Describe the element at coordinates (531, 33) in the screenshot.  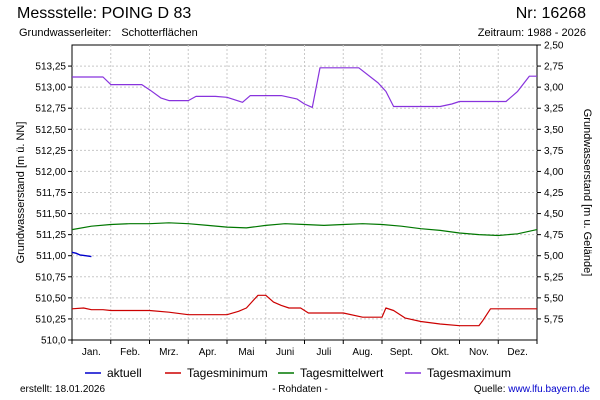
I see `period-info: Zeitraum: 1988 - 2026` at that location.